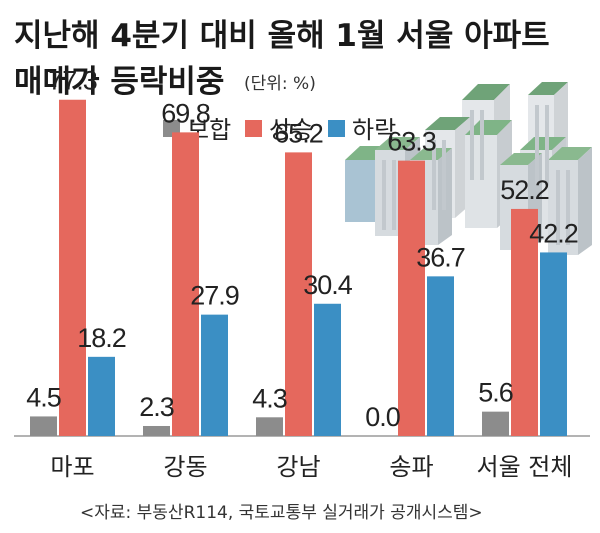 The image size is (600, 533). Describe the element at coordinates (43, 397) in the screenshot. I see `value-label-보합-마포: 4.5` at that location.